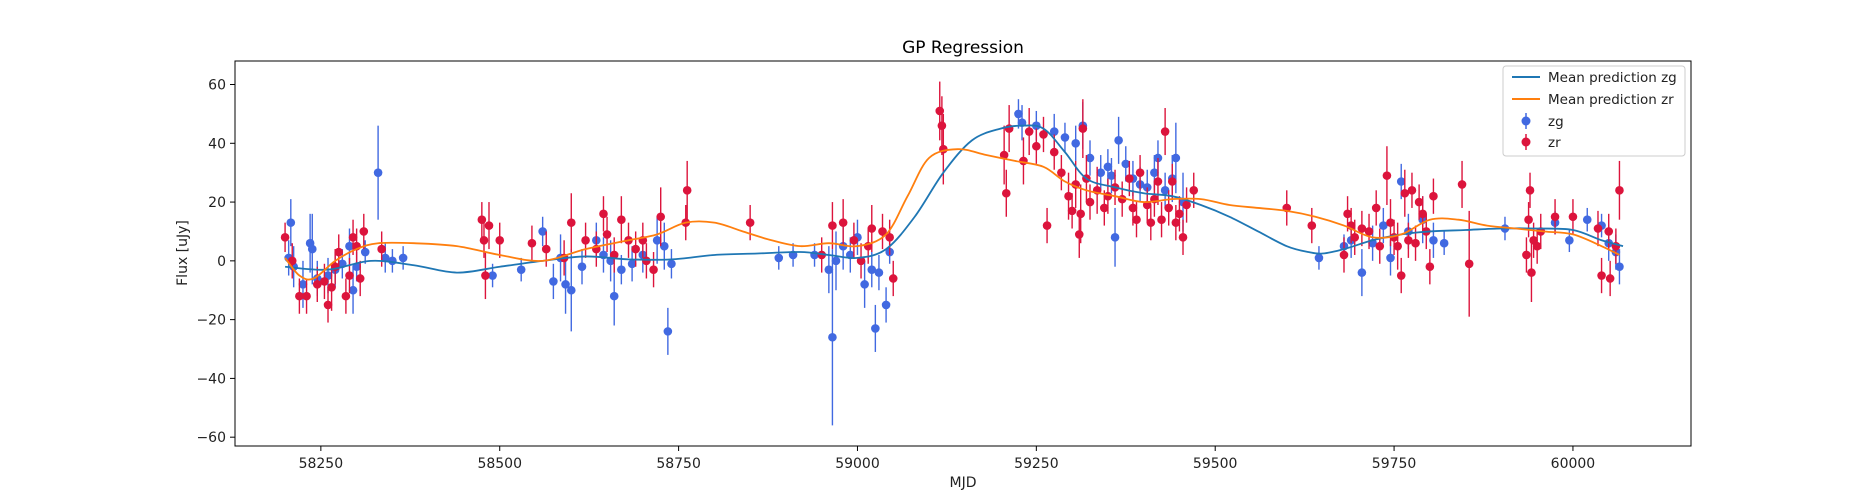  Describe the element at coordinates (211, 438) in the screenshot. I see `y-tick-label: −60` at that location.